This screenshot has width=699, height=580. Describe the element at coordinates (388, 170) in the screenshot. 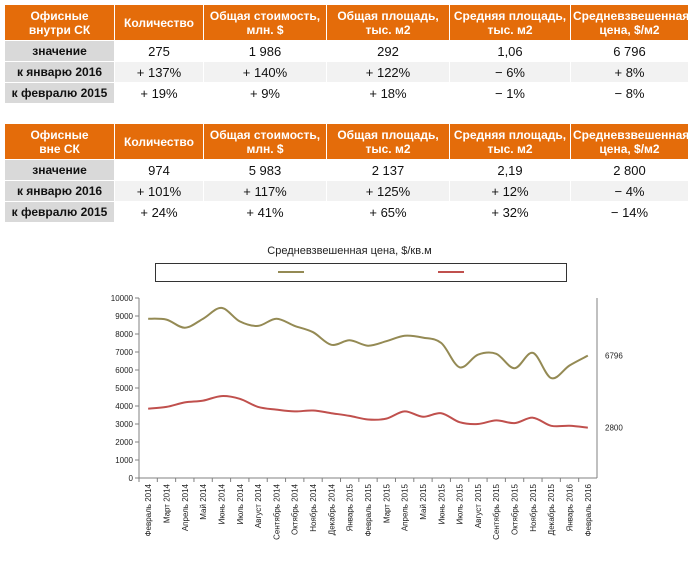

I see `table-cell: 2 137` at that location.